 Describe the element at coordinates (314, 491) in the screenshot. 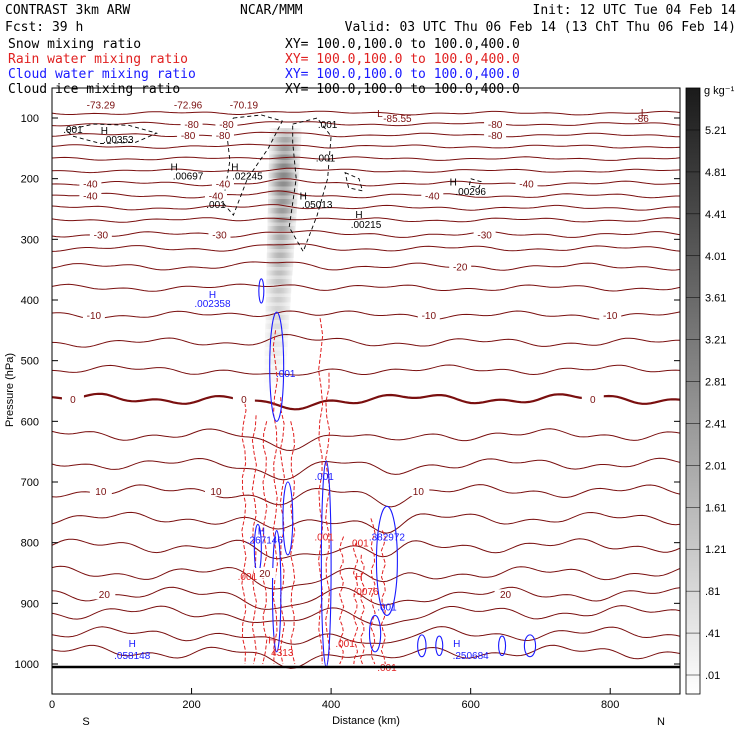

I see `rain-water-contours` at that location.